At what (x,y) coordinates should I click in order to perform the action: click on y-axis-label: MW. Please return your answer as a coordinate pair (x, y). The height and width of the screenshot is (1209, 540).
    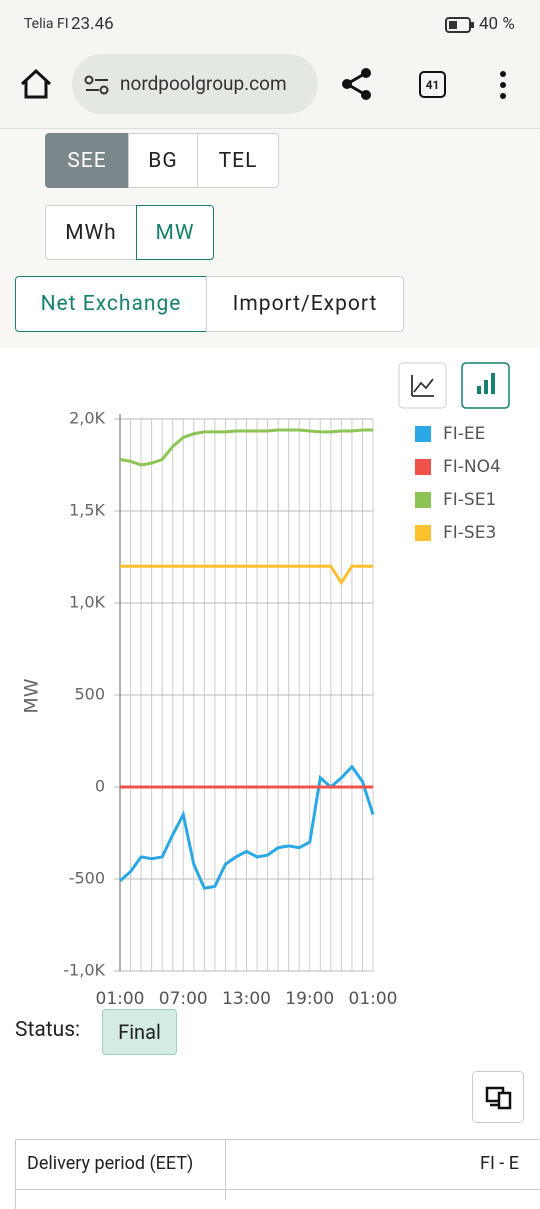
    Looking at the image, I should click on (32, 695).